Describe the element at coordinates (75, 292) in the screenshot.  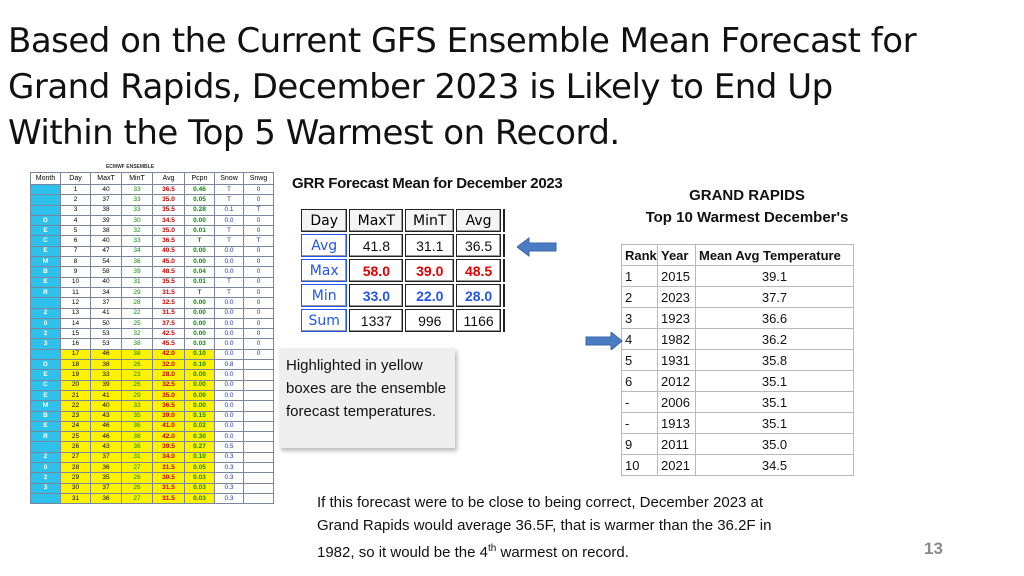
I see `ensemble-cell-day: 11` at that location.